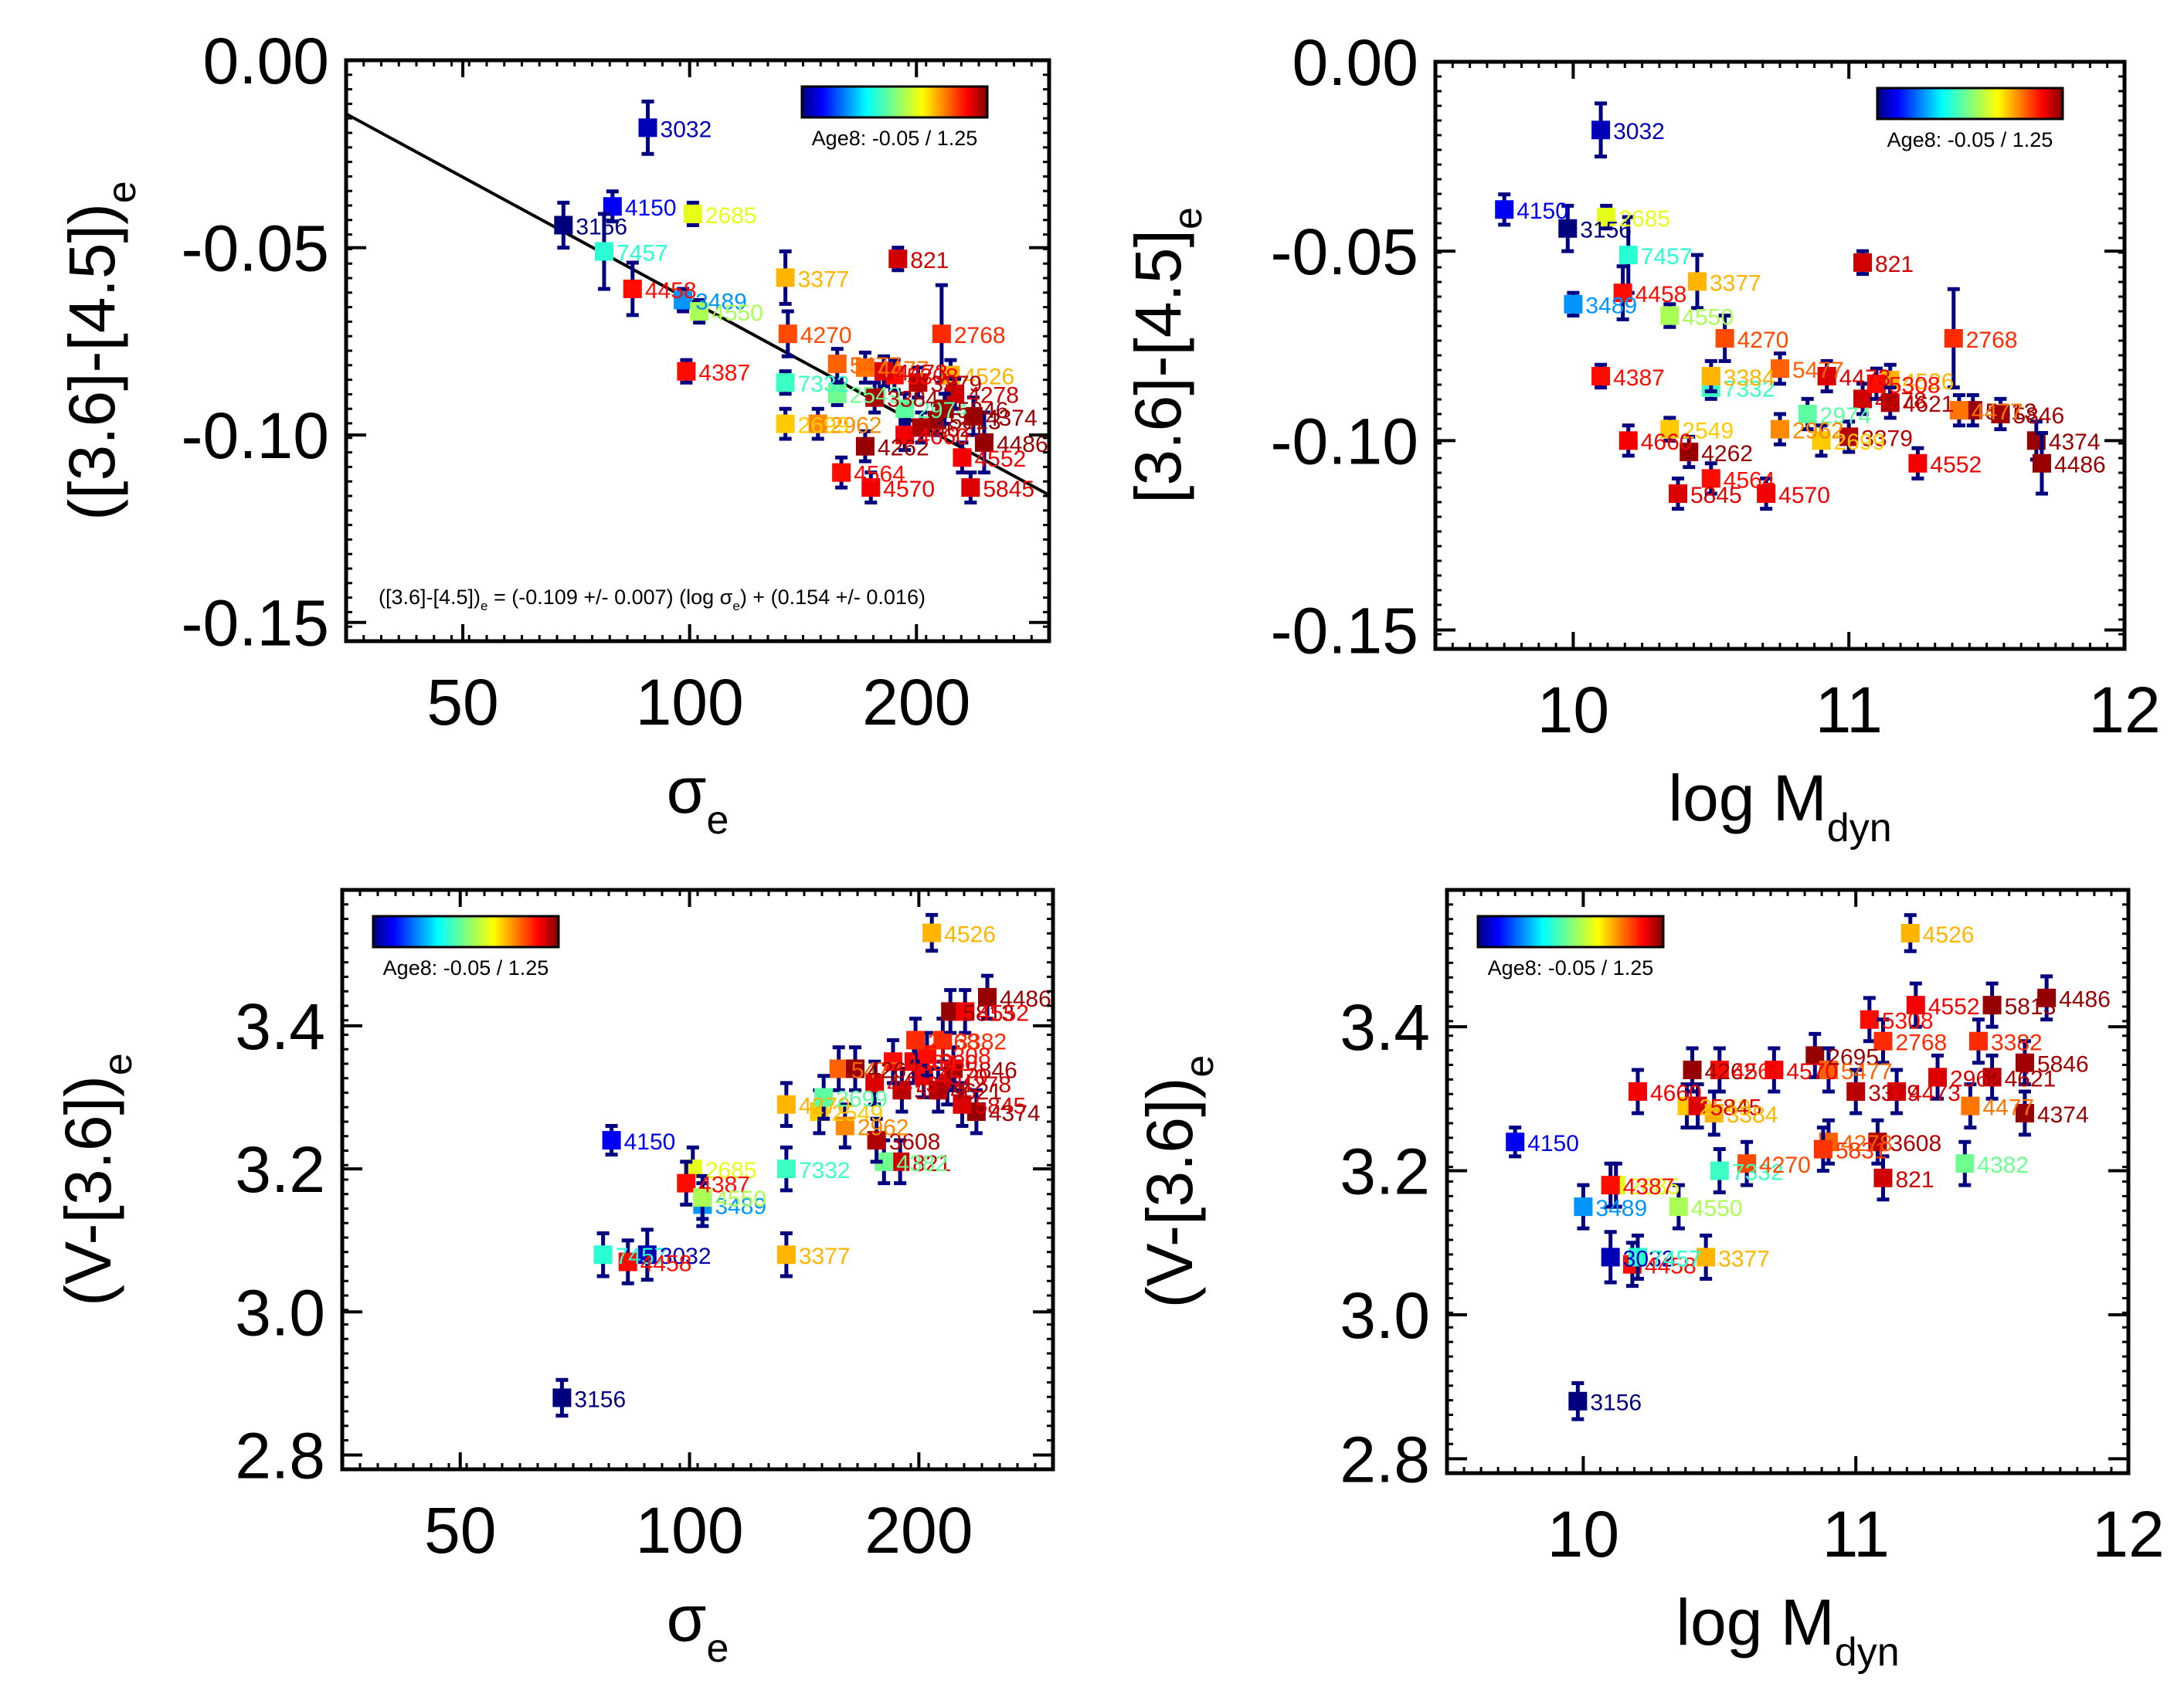 Image resolution: width=2184 pixels, height=1708 pixels. I want to click on point-label: 5845, so click(1736, 1108).